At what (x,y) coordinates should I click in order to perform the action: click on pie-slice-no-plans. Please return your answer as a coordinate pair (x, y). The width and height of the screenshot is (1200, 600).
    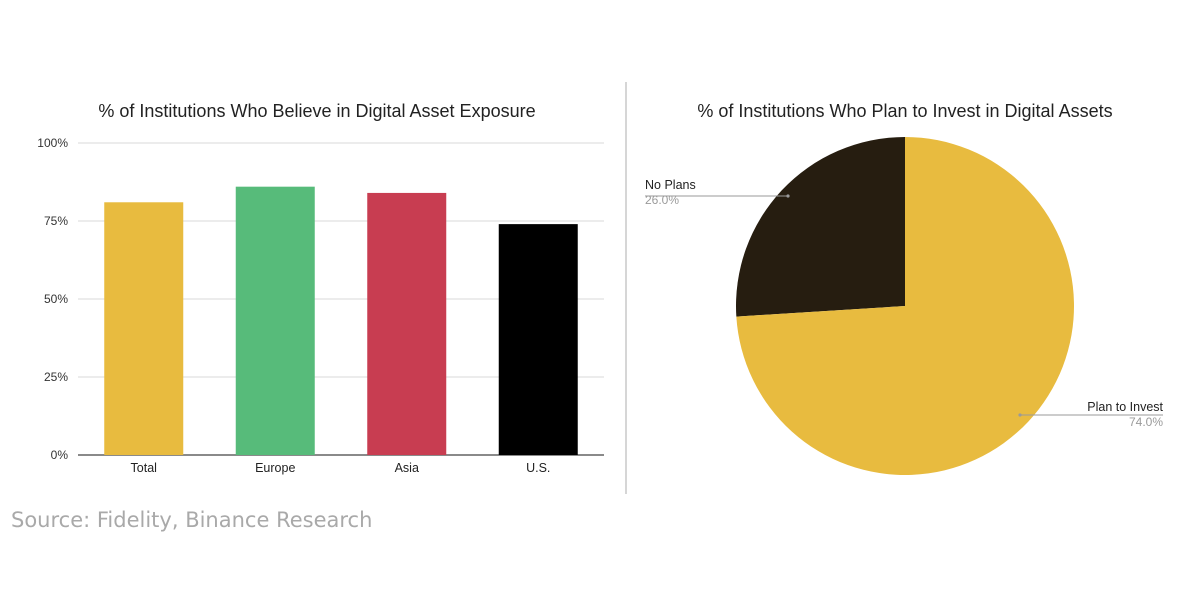
    Looking at the image, I should click on (820, 226).